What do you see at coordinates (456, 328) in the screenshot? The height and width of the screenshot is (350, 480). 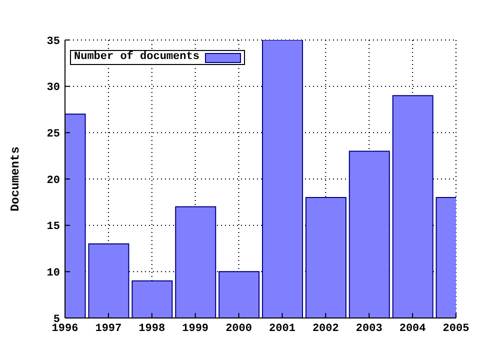 I see `x-tick-label: 2005` at bounding box center [456, 328].